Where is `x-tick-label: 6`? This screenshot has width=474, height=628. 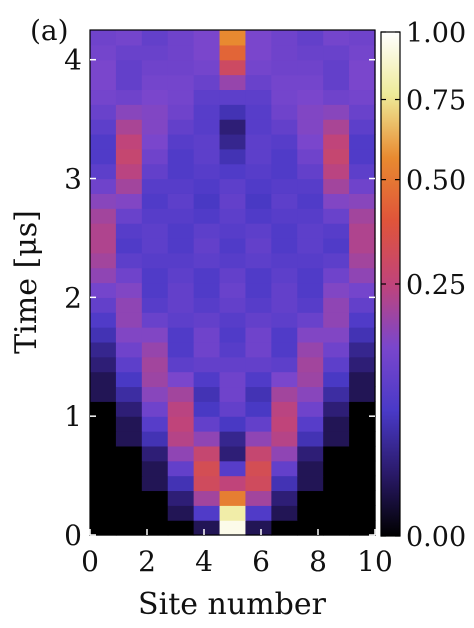 x-tick-label: 6 is located at coordinates (261, 561).